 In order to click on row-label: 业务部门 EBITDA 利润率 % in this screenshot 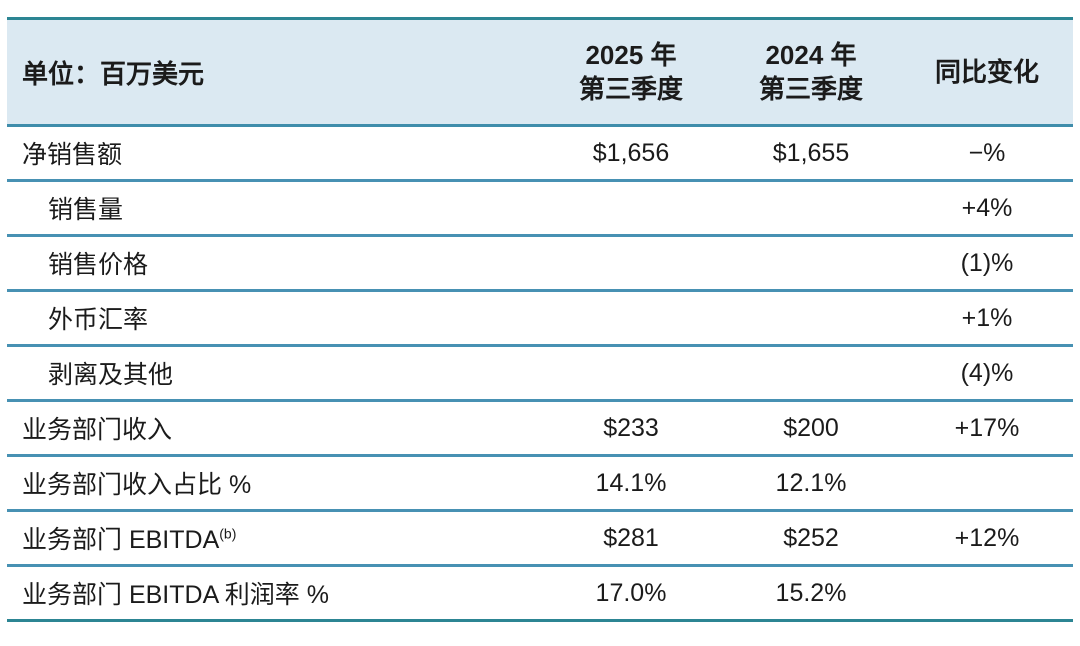, I will do `click(274, 593)`.